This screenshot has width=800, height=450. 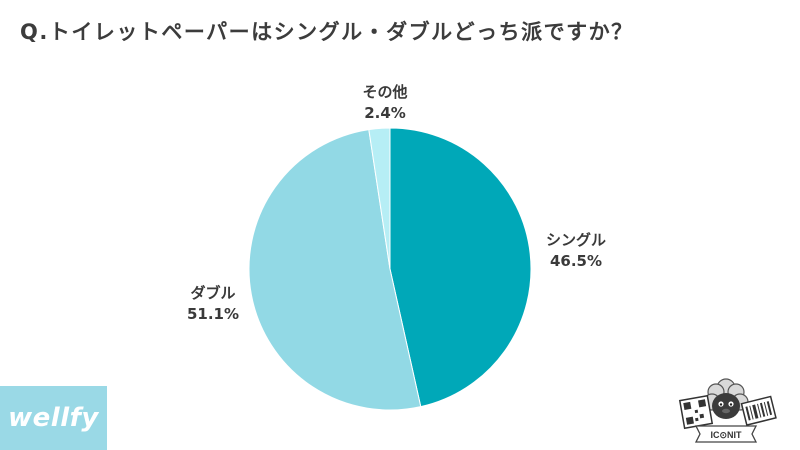 I want to click on slice-category-label: ダブル, so click(x=212, y=293).